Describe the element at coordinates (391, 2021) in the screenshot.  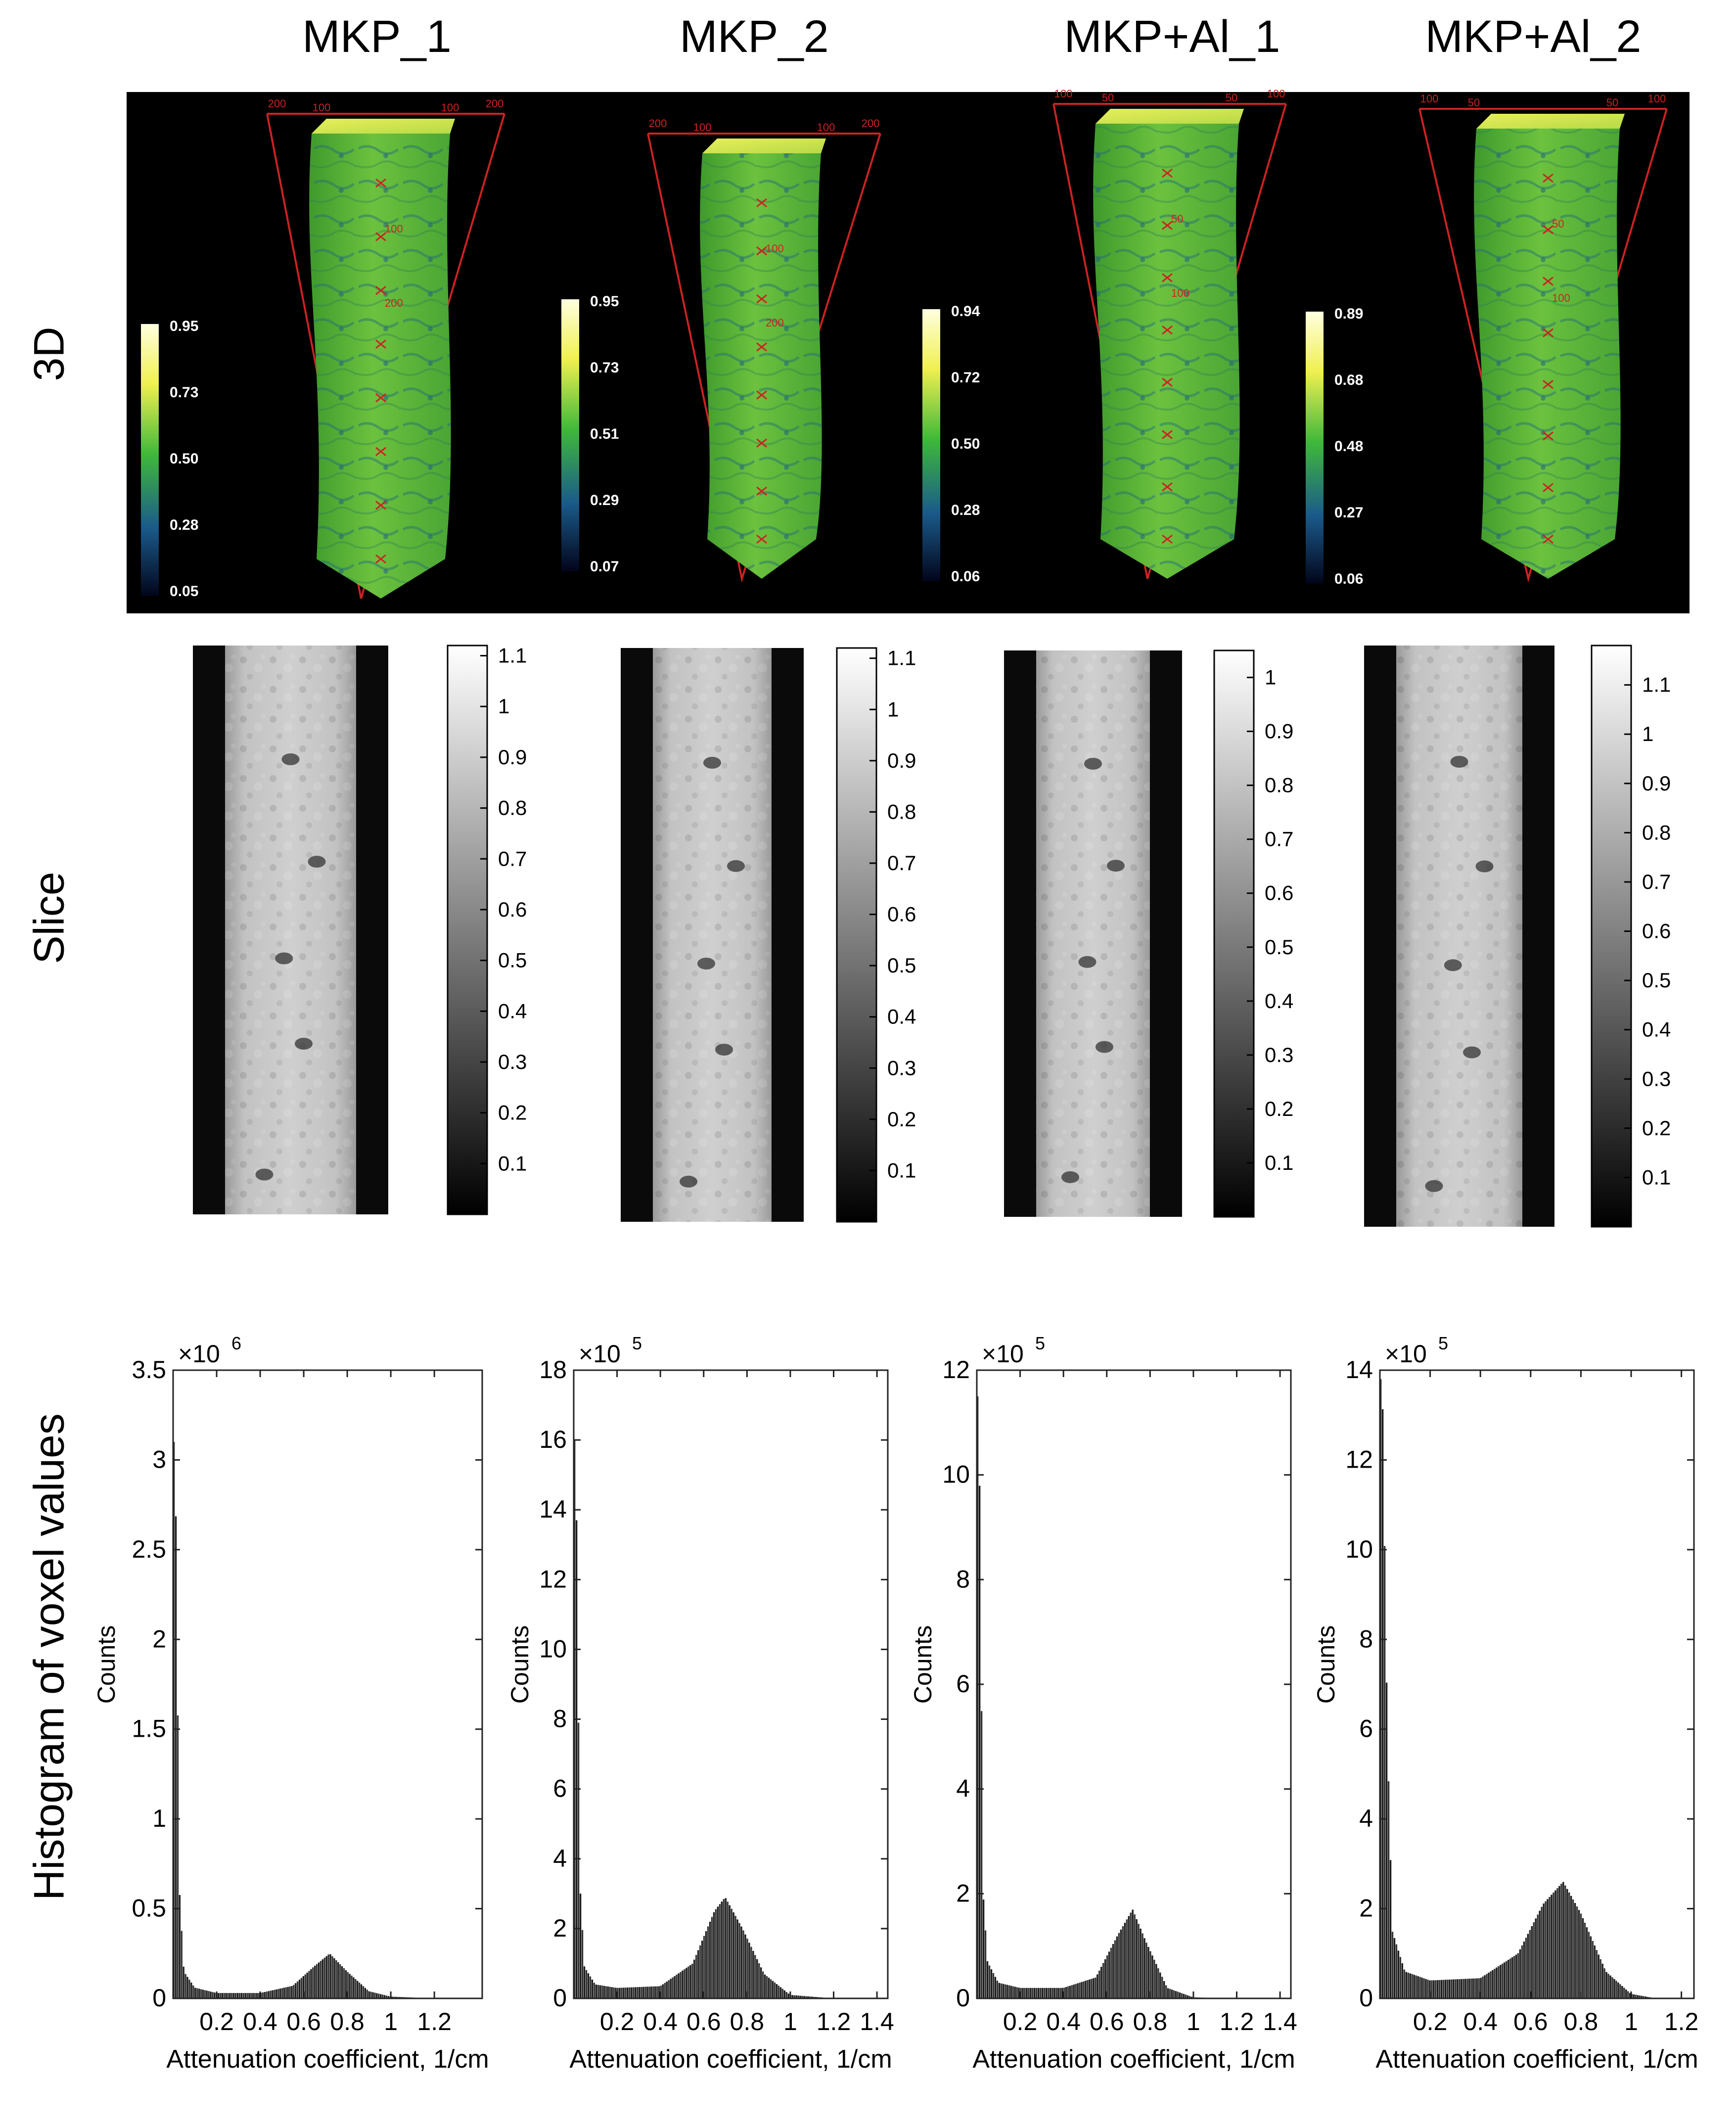
I see `x-tick-label: 1` at that location.